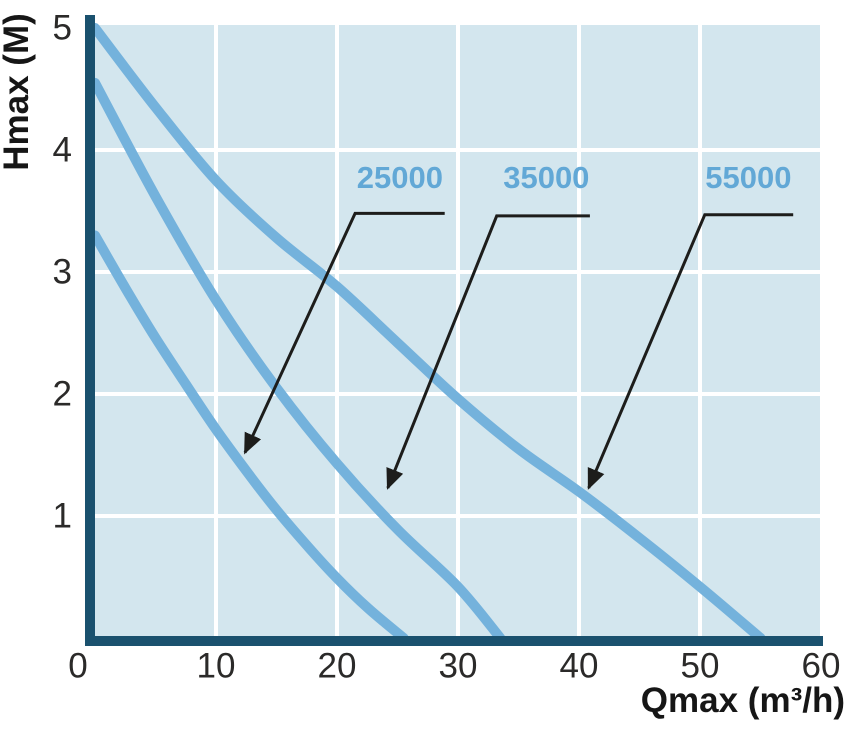 The height and width of the screenshot is (731, 855). What do you see at coordinates (454, 641) in the screenshot?
I see `x-axis-line` at bounding box center [454, 641].